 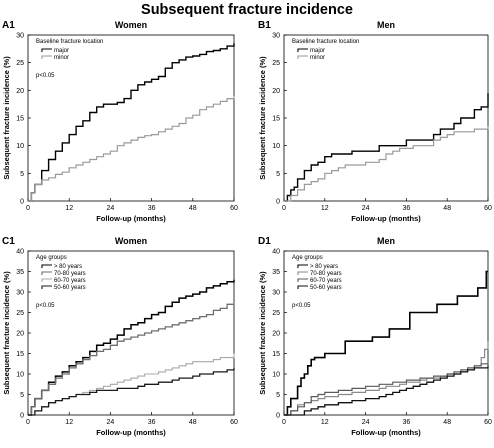 I want to click on panel-label: D1, so click(x=264, y=241).